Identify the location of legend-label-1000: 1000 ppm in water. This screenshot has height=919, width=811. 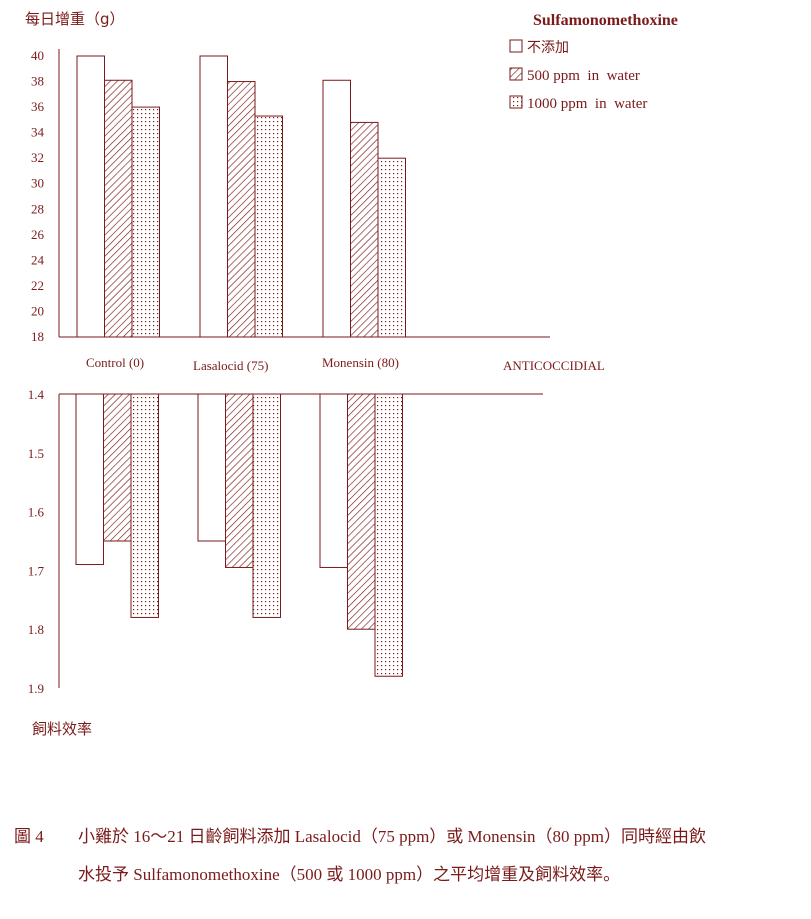
(587, 104).